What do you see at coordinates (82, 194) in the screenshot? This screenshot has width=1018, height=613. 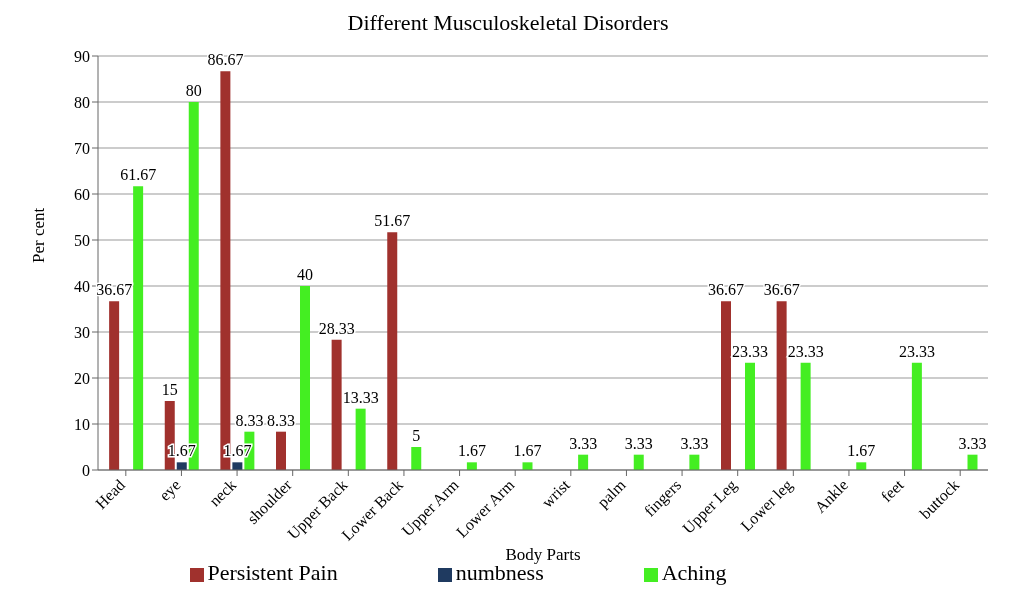 I see `y-tick-label: 60` at bounding box center [82, 194].